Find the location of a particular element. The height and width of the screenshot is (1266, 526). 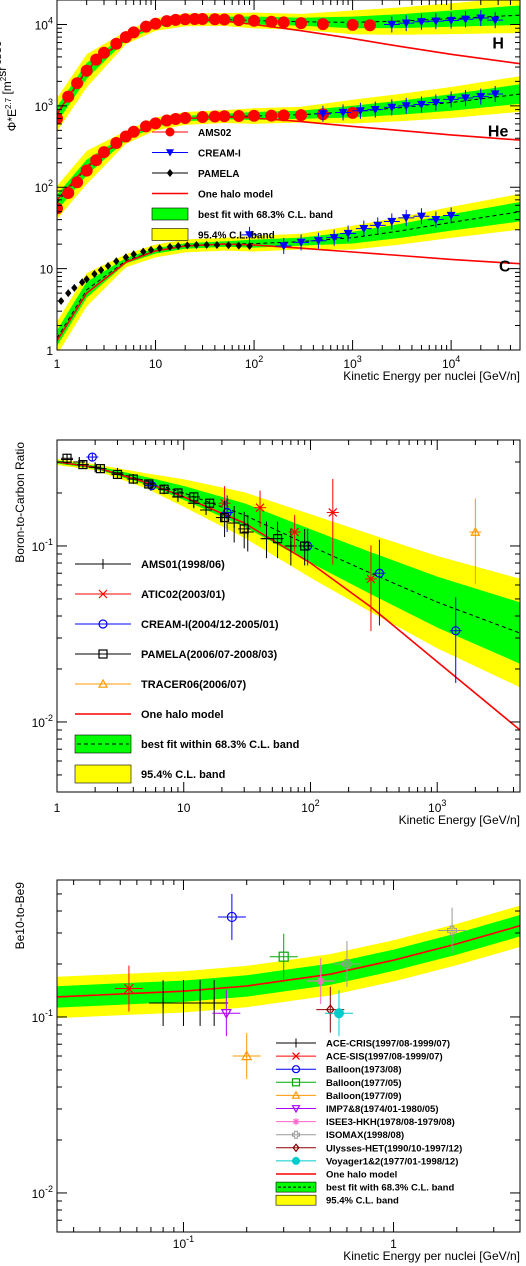

legend-label: Balloon(1977/09) is located at coordinates (364, 1096).